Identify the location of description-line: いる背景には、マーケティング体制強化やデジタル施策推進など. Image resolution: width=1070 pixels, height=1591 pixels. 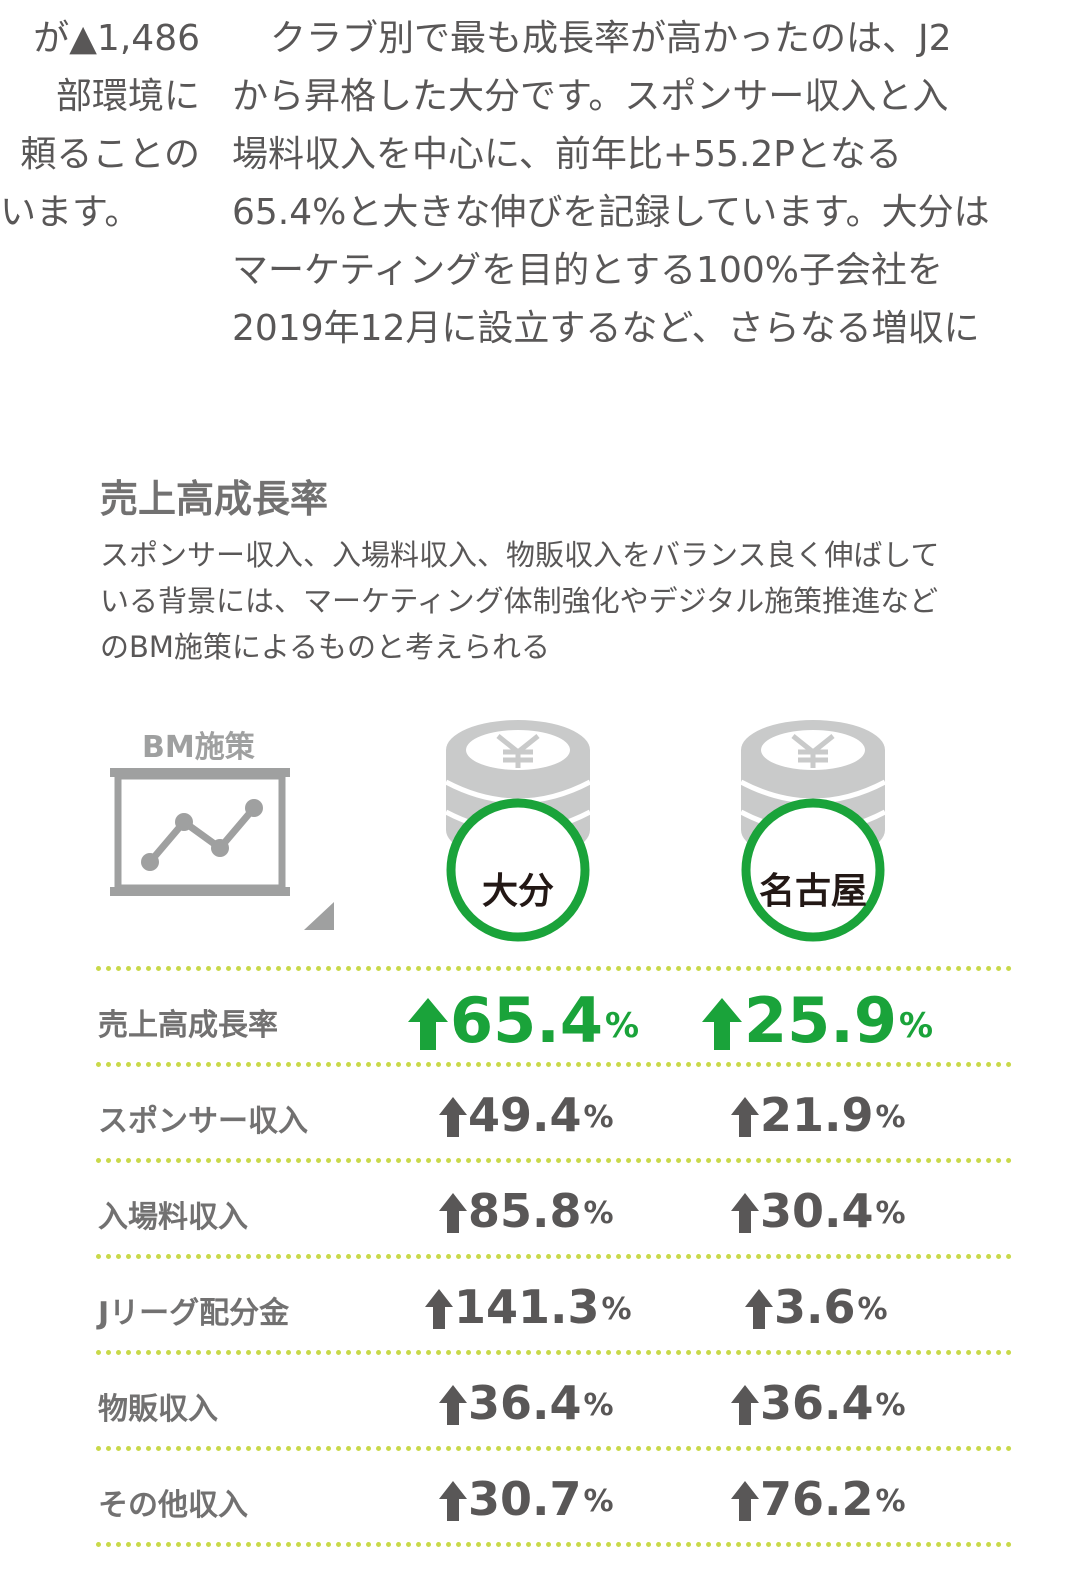
(519, 601).